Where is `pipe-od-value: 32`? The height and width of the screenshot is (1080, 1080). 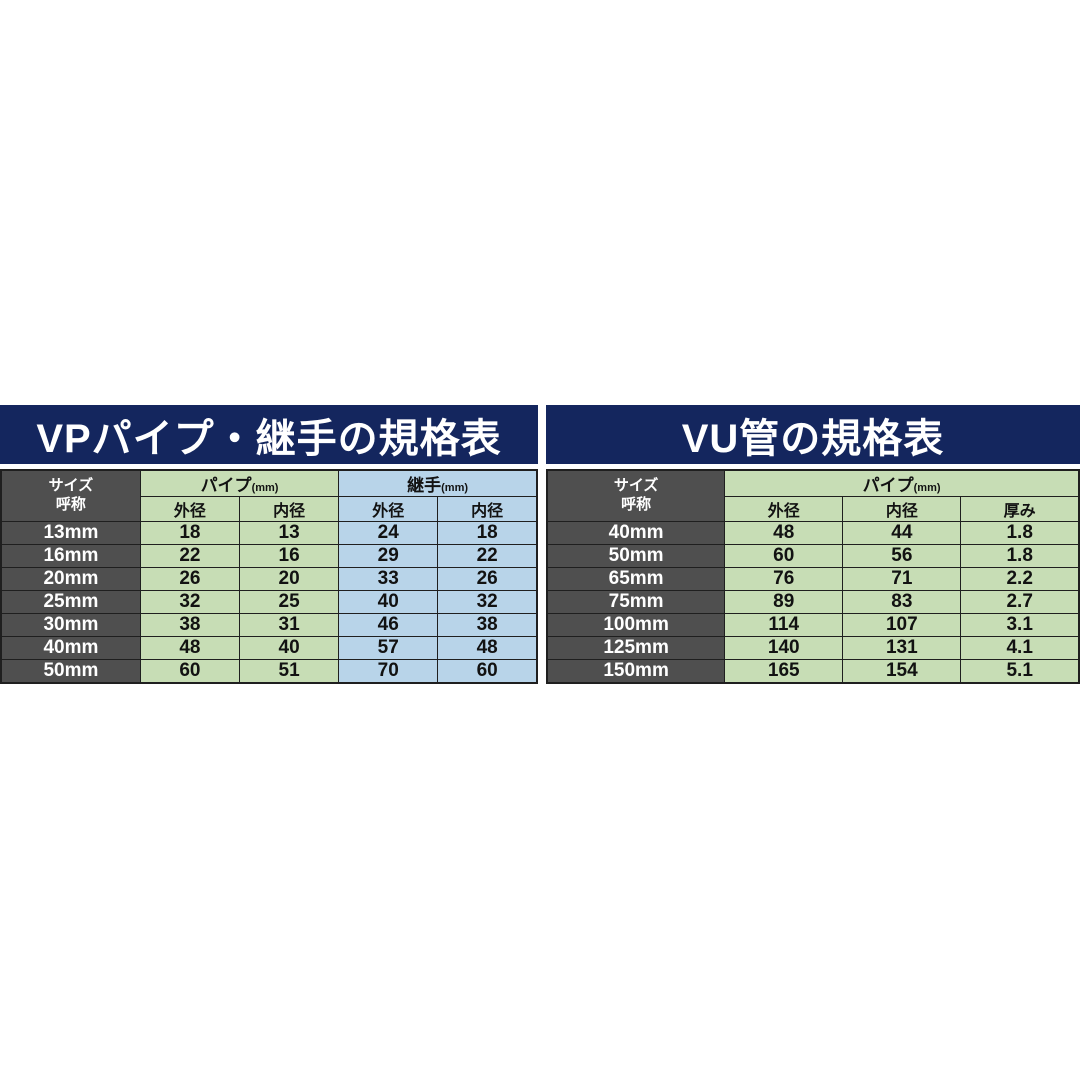 pipe-od-value: 32 is located at coordinates (190, 602).